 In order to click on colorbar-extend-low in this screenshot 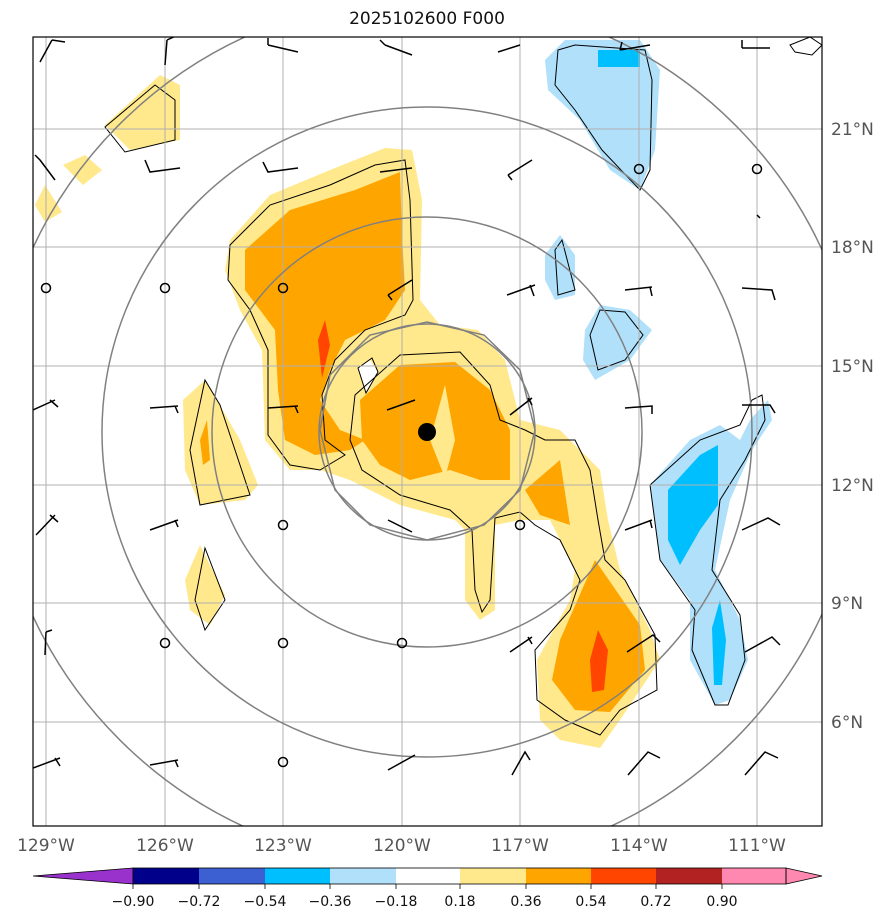, I will do `click(83, 876)`.